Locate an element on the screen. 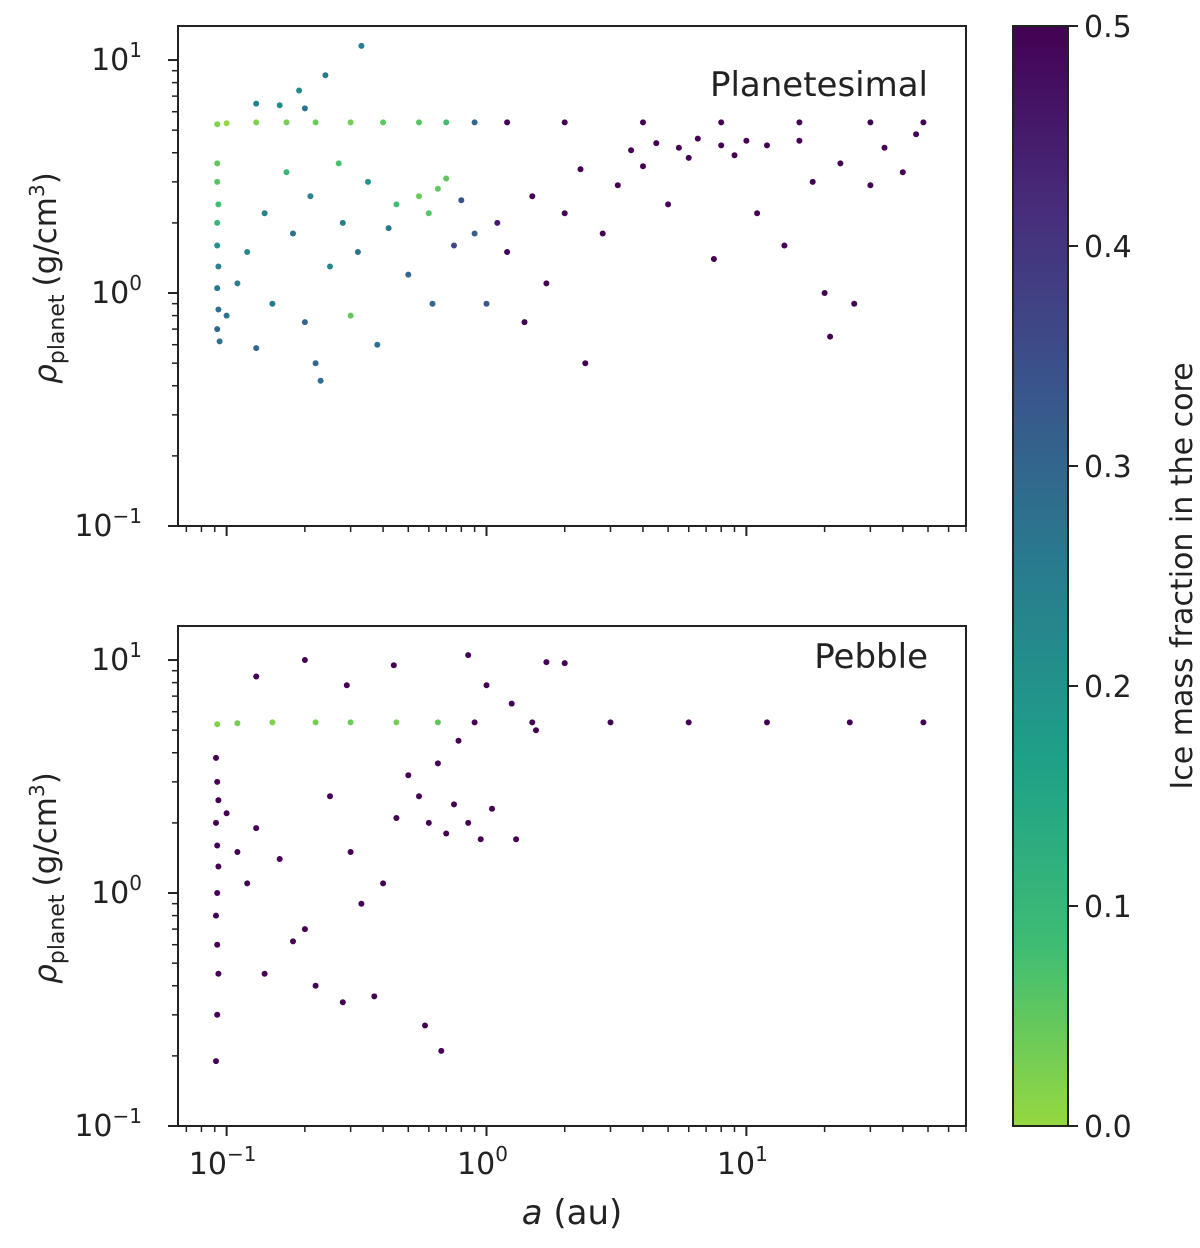  x-tick-label: 10⁻¹ is located at coordinates (223, 1162).